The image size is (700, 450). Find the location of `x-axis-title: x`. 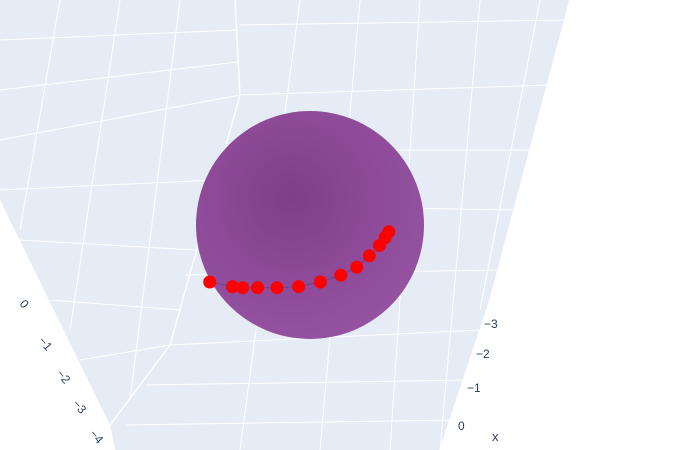

x-axis-title: x is located at coordinates (495, 436).